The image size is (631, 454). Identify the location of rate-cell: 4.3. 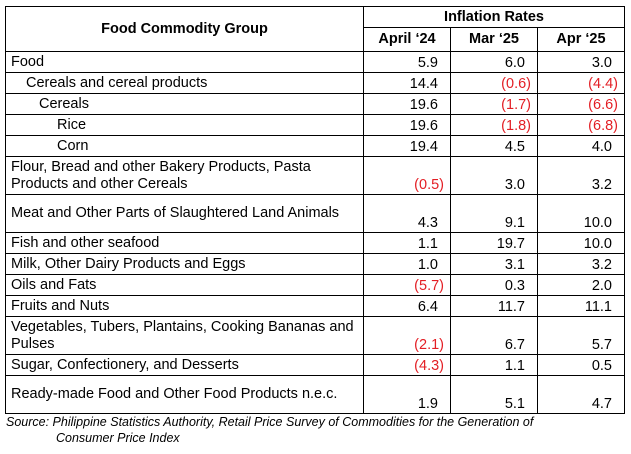
(407, 213).